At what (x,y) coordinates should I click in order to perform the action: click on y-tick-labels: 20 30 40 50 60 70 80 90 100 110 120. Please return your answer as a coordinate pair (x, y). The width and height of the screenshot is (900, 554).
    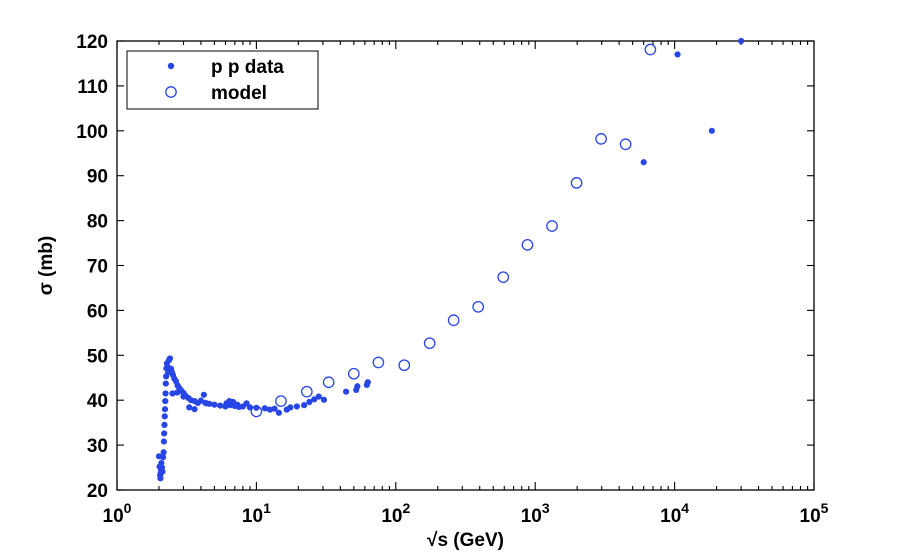
    Looking at the image, I should click on (92, 267).